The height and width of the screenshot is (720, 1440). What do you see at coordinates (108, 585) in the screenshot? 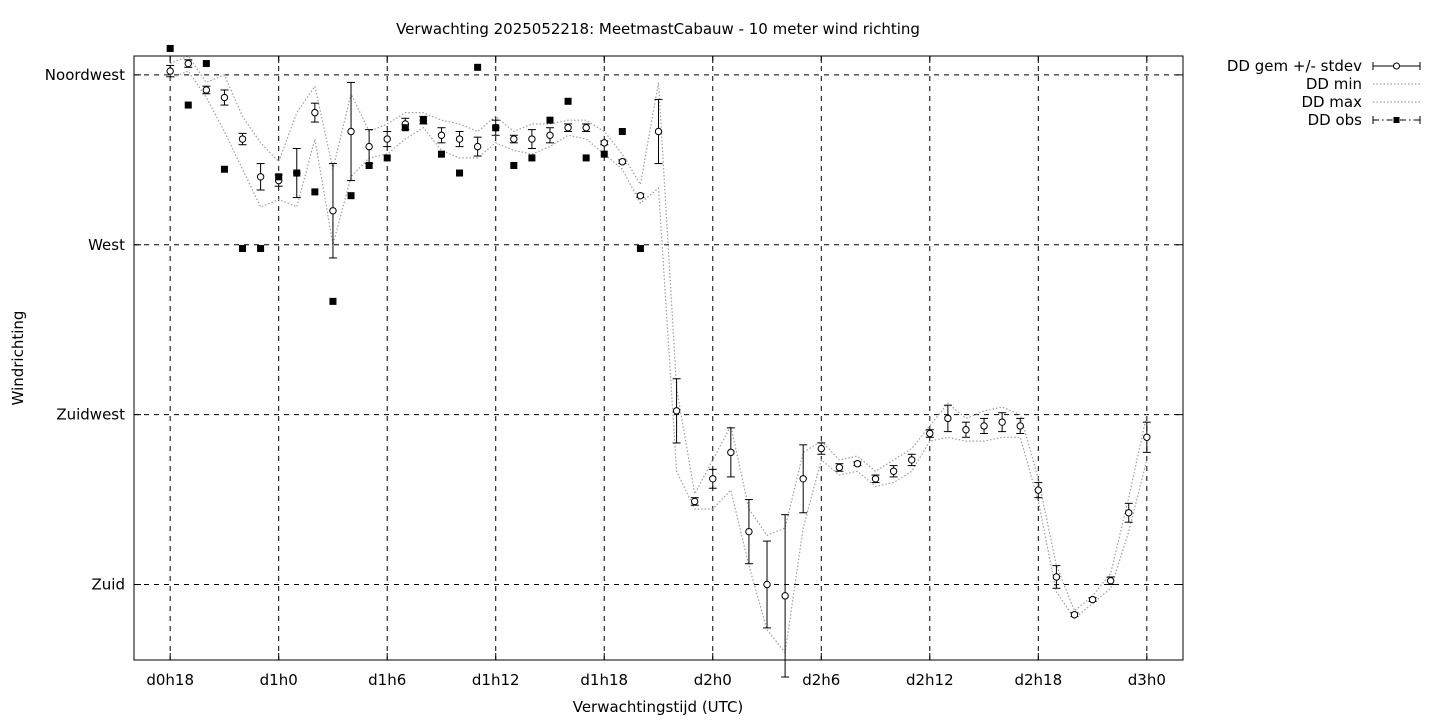
I see `y-tick-label: Zuid` at bounding box center [108, 585].